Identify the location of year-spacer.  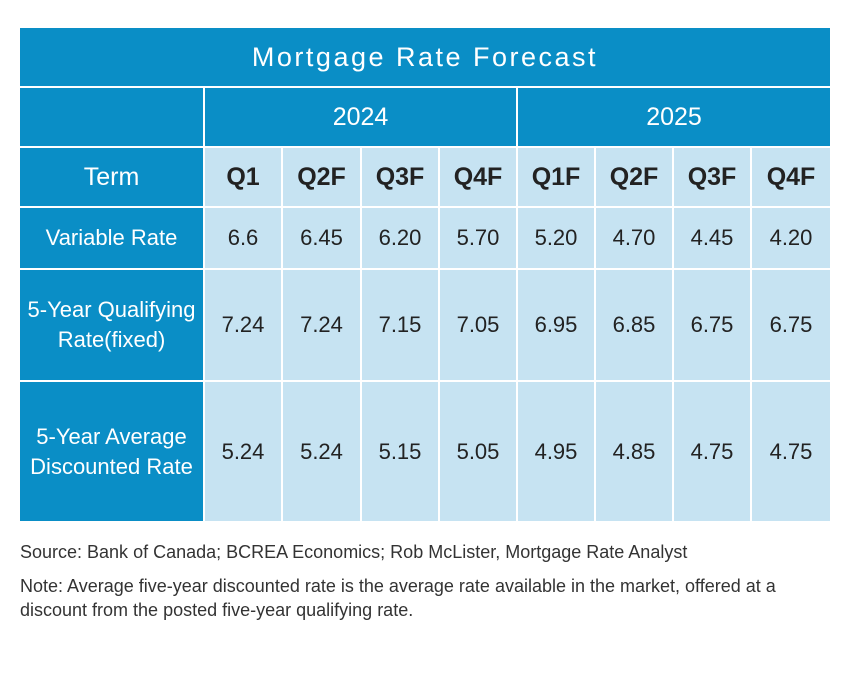
(112, 118).